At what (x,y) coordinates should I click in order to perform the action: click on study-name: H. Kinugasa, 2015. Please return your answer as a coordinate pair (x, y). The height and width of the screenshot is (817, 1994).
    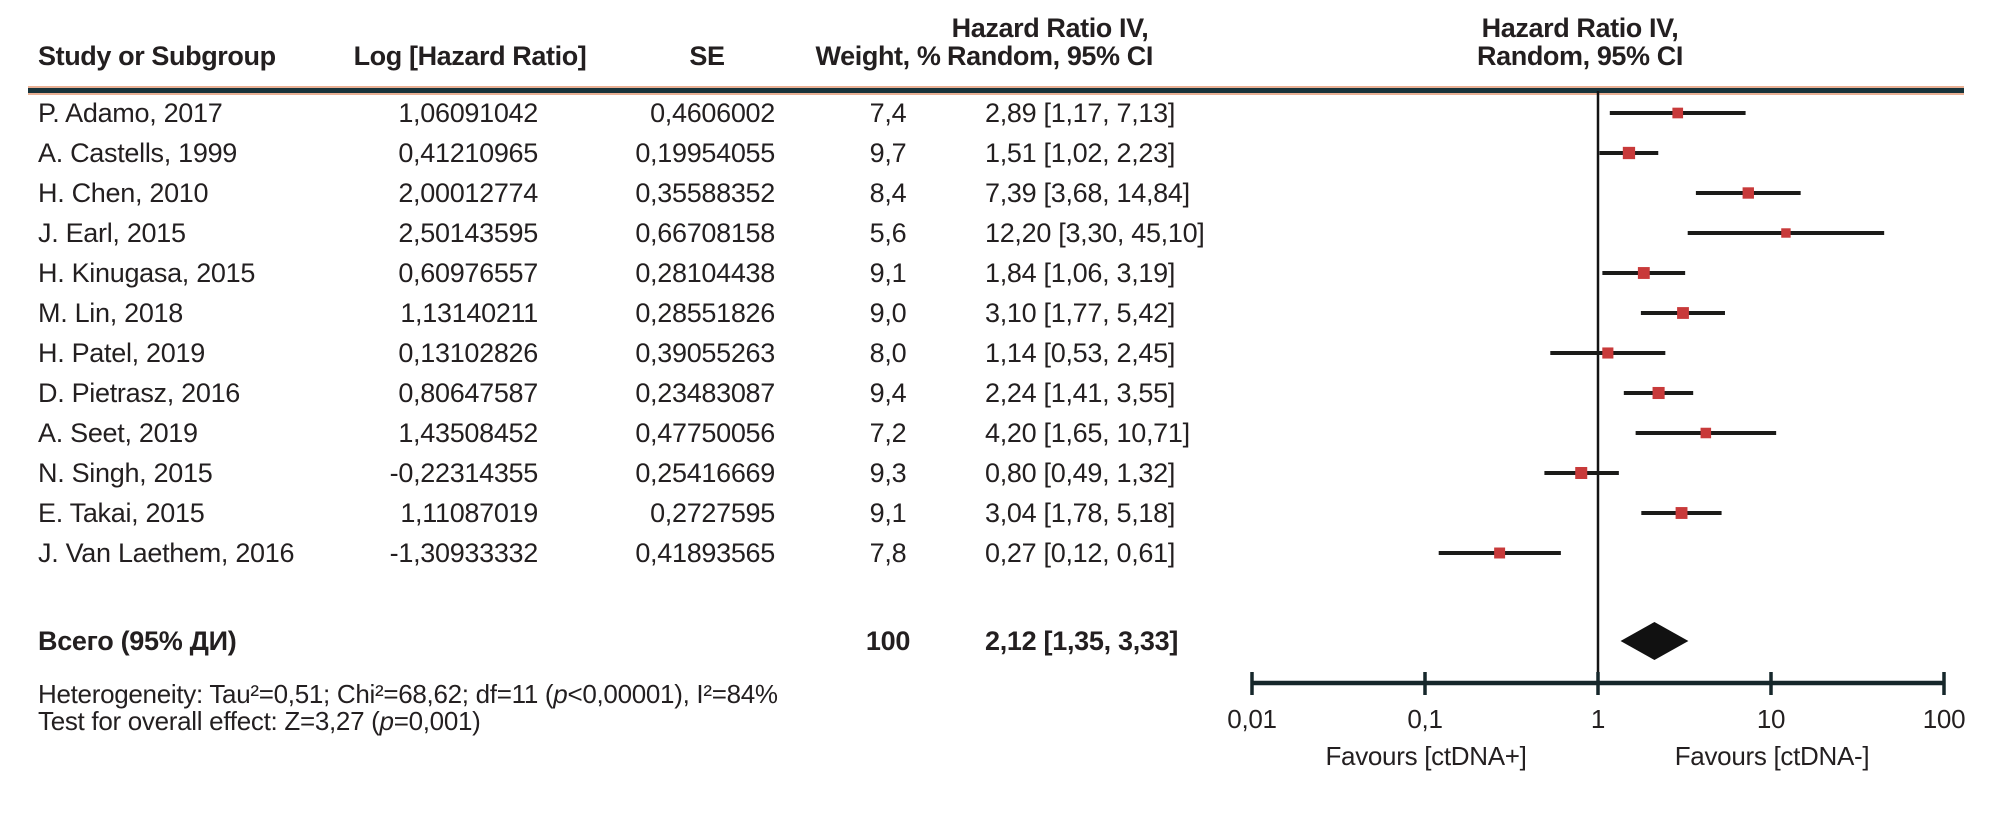
    Looking at the image, I should click on (147, 273).